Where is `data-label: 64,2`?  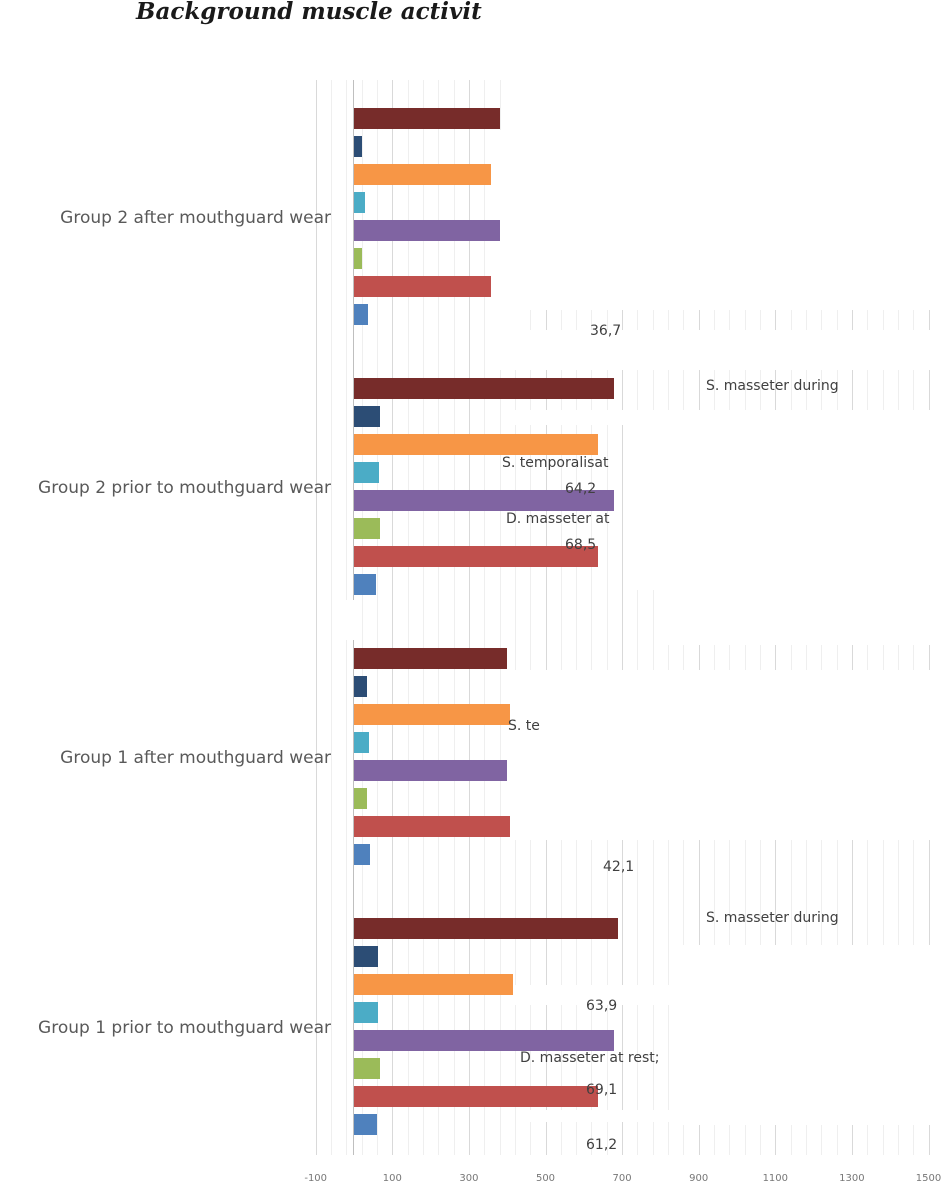
data-label: 64,2 is located at coordinates (581, 489).